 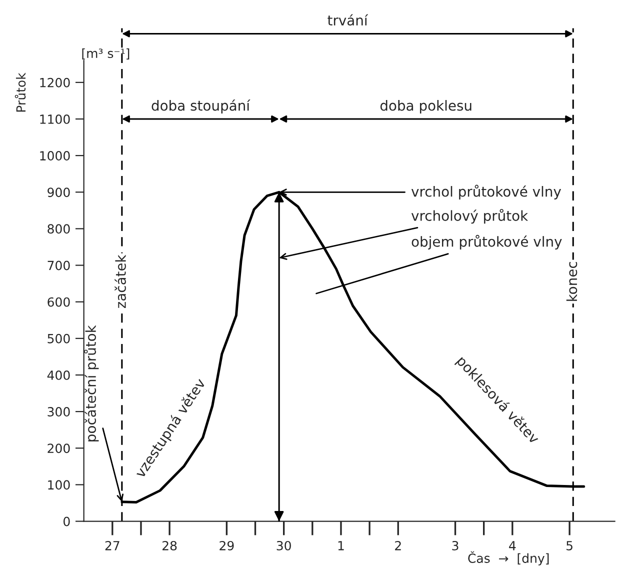 What do you see at coordinates (55, 83) in the screenshot?
I see `y-tick-label: 1200` at bounding box center [55, 83].